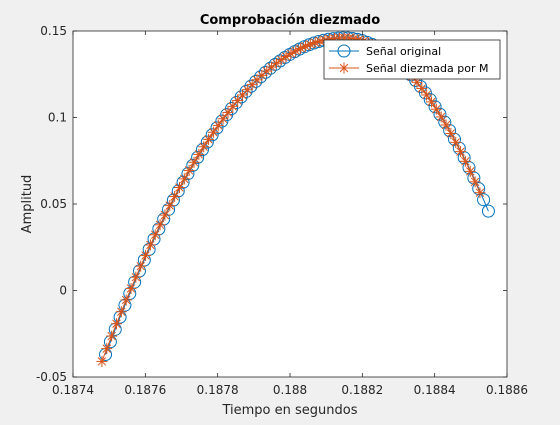  What do you see at coordinates (145, 390) in the screenshot?
I see `x-tick-label: 0.1876` at bounding box center [145, 390].